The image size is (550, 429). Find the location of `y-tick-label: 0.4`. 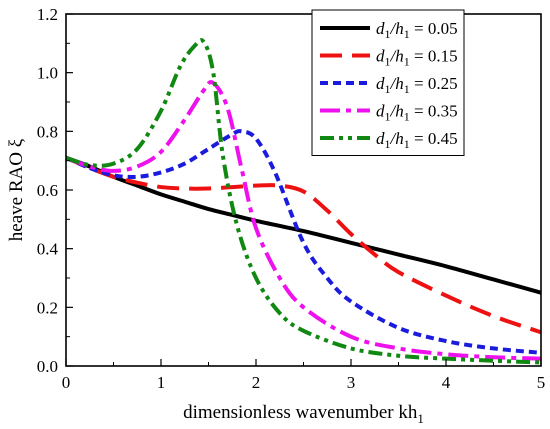

y-tick-label: 0.4 is located at coordinates (48, 249).